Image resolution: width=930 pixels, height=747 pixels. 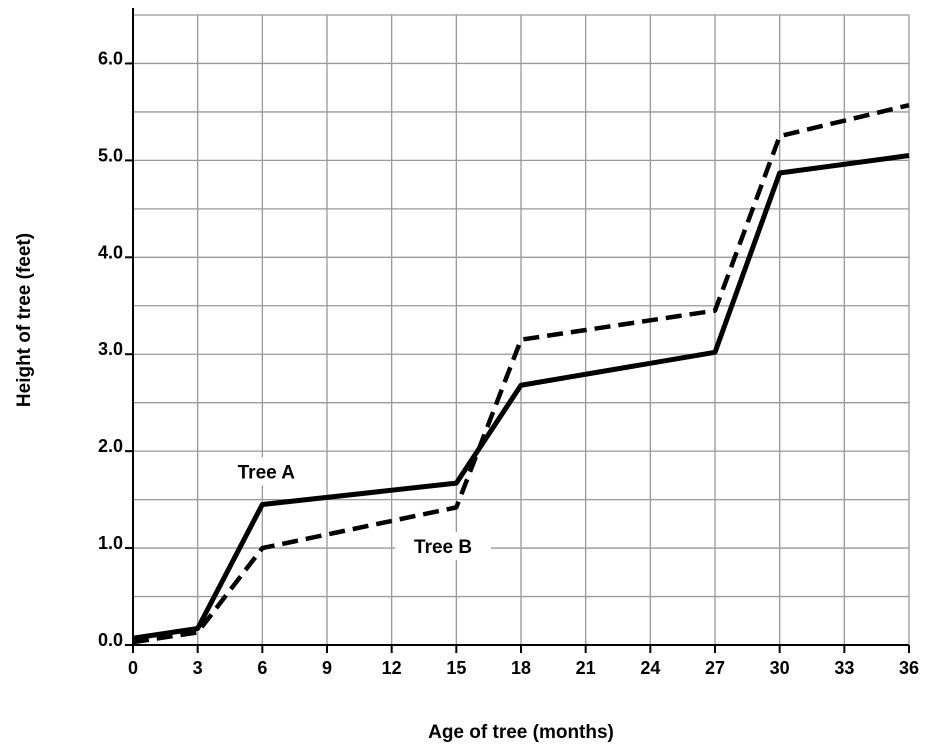 What do you see at coordinates (133, 668) in the screenshot?
I see `x-tick-label: 0` at bounding box center [133, 668].